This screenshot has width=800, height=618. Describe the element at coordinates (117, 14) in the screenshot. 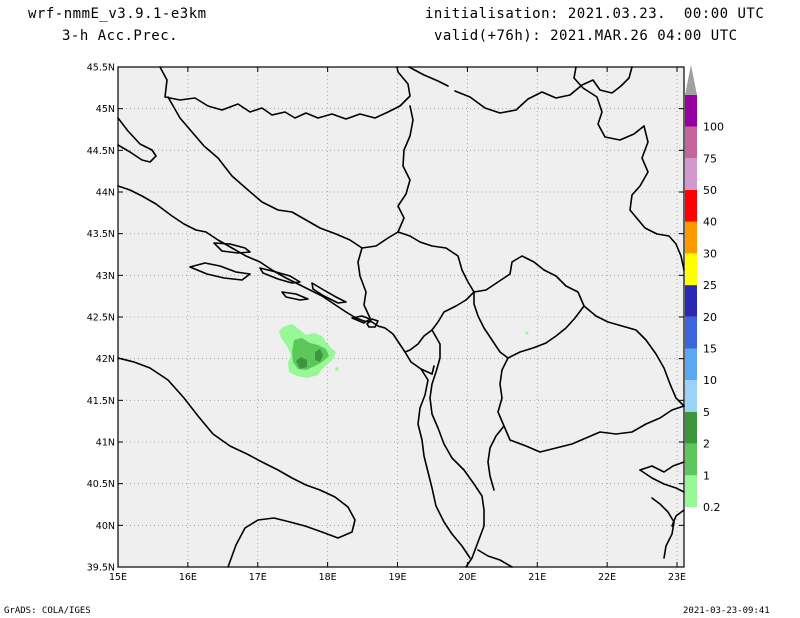

I see `model-title: wrf-nmmE_v3.9.1-e3km` at that location.